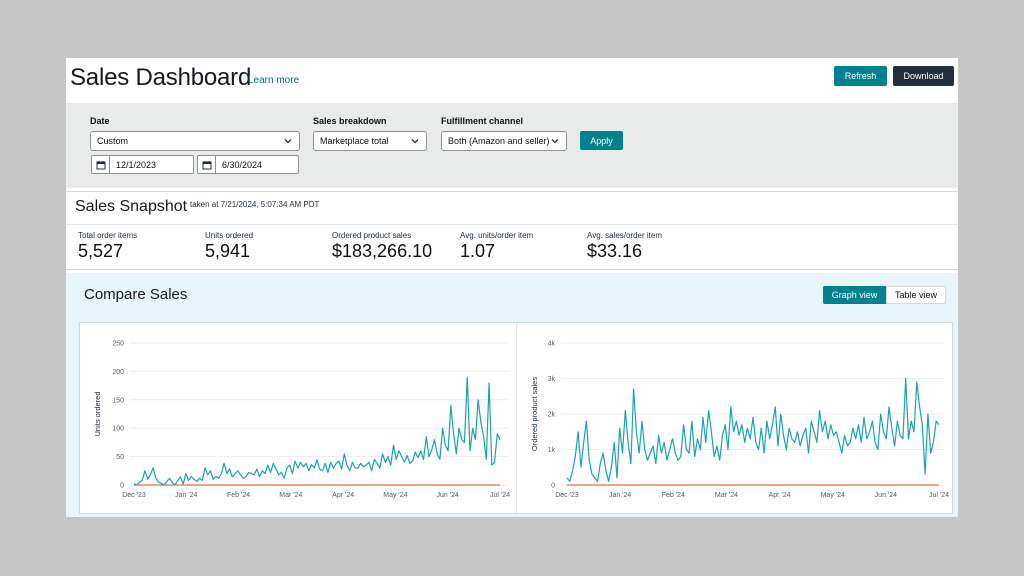  What do you see at coordinates (195, 141) in the screenshot?
I see `date-range-select: Custom` at bounding box center [195, 141].